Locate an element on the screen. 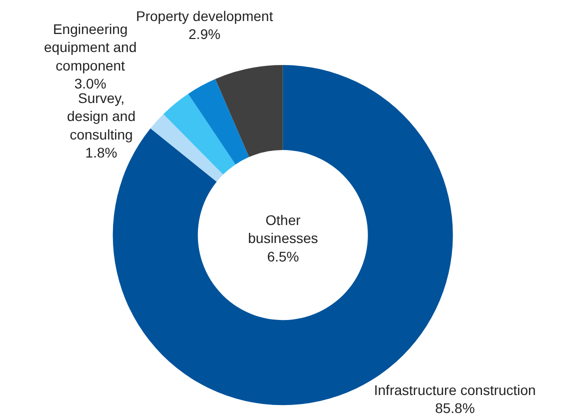  data-label: 3.0% is located at coordinates (90, 84).